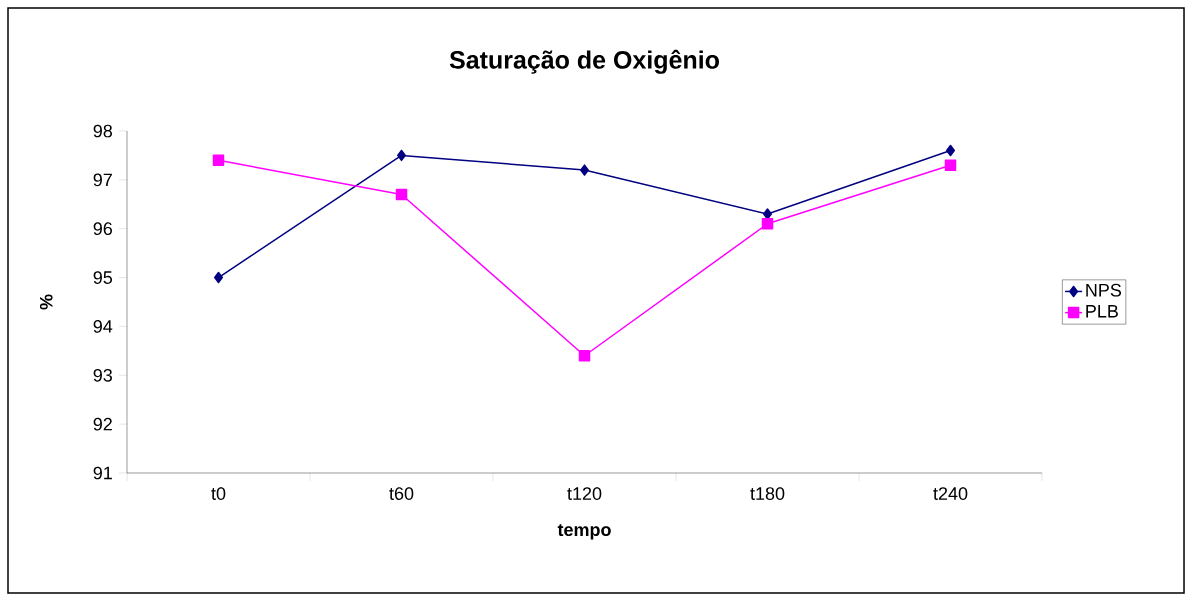 This screenshot has height=594, width=1185. I want to click on x-tick-label: t60, so click(401, 493).